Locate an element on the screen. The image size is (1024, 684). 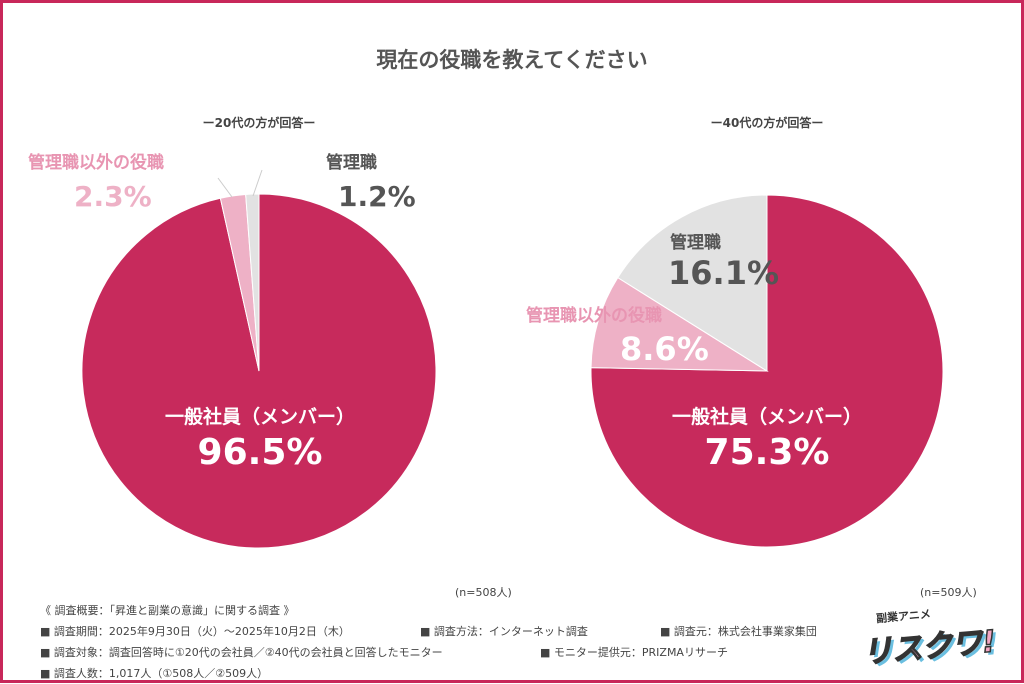
notes-period: ■ 調査期間：2025年9月30日（火）〜2025年10月2日（木） is located at coordinates (195, 631).